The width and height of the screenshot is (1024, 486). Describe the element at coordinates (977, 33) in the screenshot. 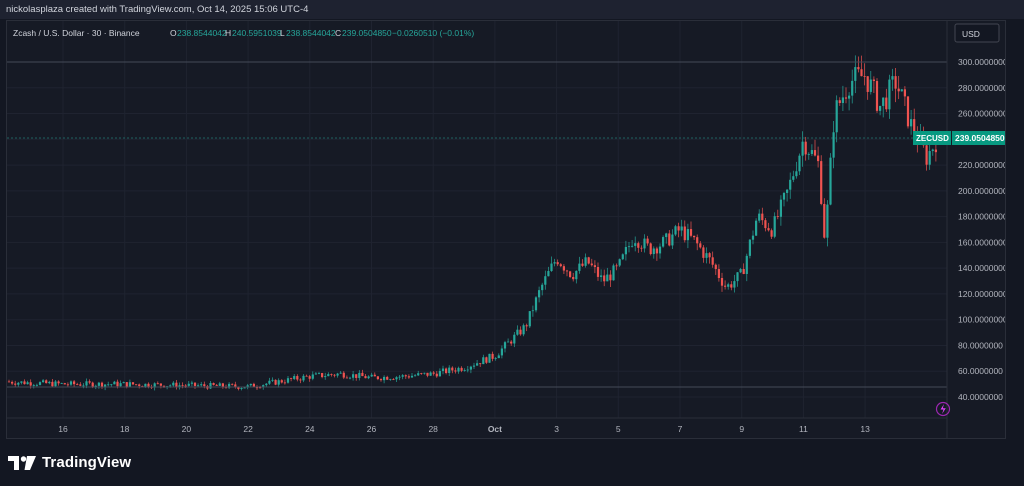

I see `currency-button: USD` at that location.